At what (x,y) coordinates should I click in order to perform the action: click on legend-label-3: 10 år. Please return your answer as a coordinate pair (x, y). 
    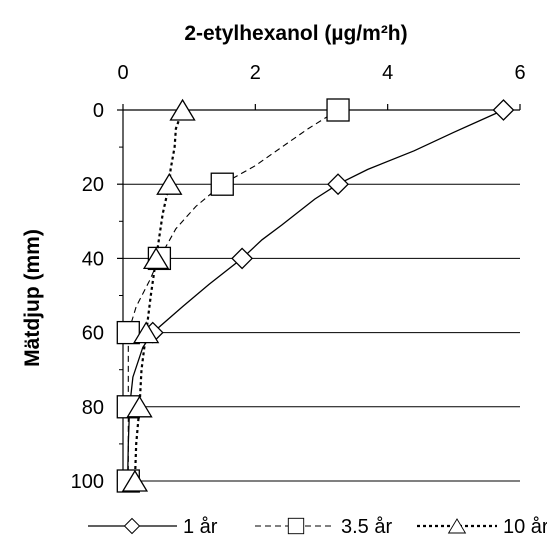
    Looking at the image, I should click on (525, 527).